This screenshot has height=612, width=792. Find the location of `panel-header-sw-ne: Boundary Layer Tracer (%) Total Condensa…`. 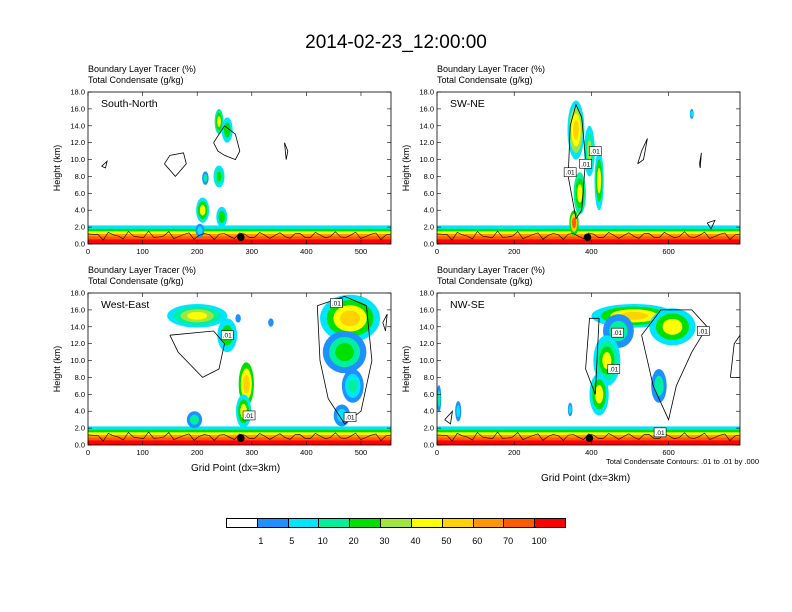

panel-header-sw-ne: Boundary Layer Tracer (%) Total Condensa… is located at coordinates (491, 75).